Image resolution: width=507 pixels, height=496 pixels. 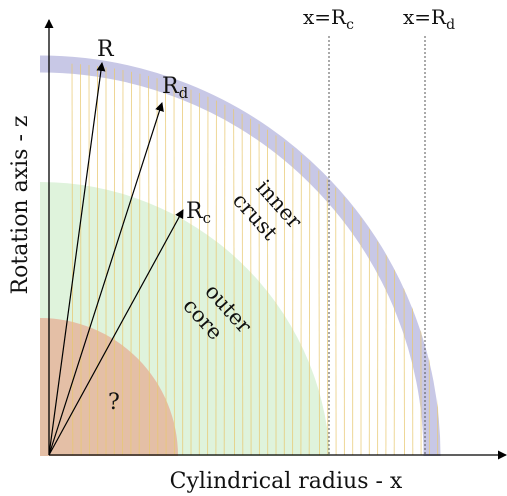 What do you see at coordinates (429, 19) in the screenshot?
I see `label-x-rd: x=Rd` at bounding box center [429, 19].